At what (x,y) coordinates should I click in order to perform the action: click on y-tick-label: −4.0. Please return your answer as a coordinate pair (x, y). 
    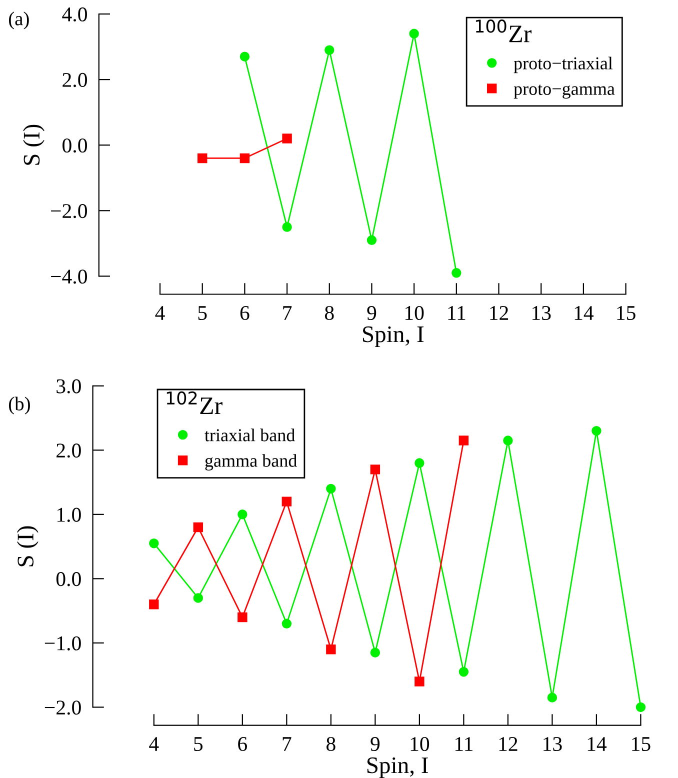
    Looking at the image, I should click on (69, 277).